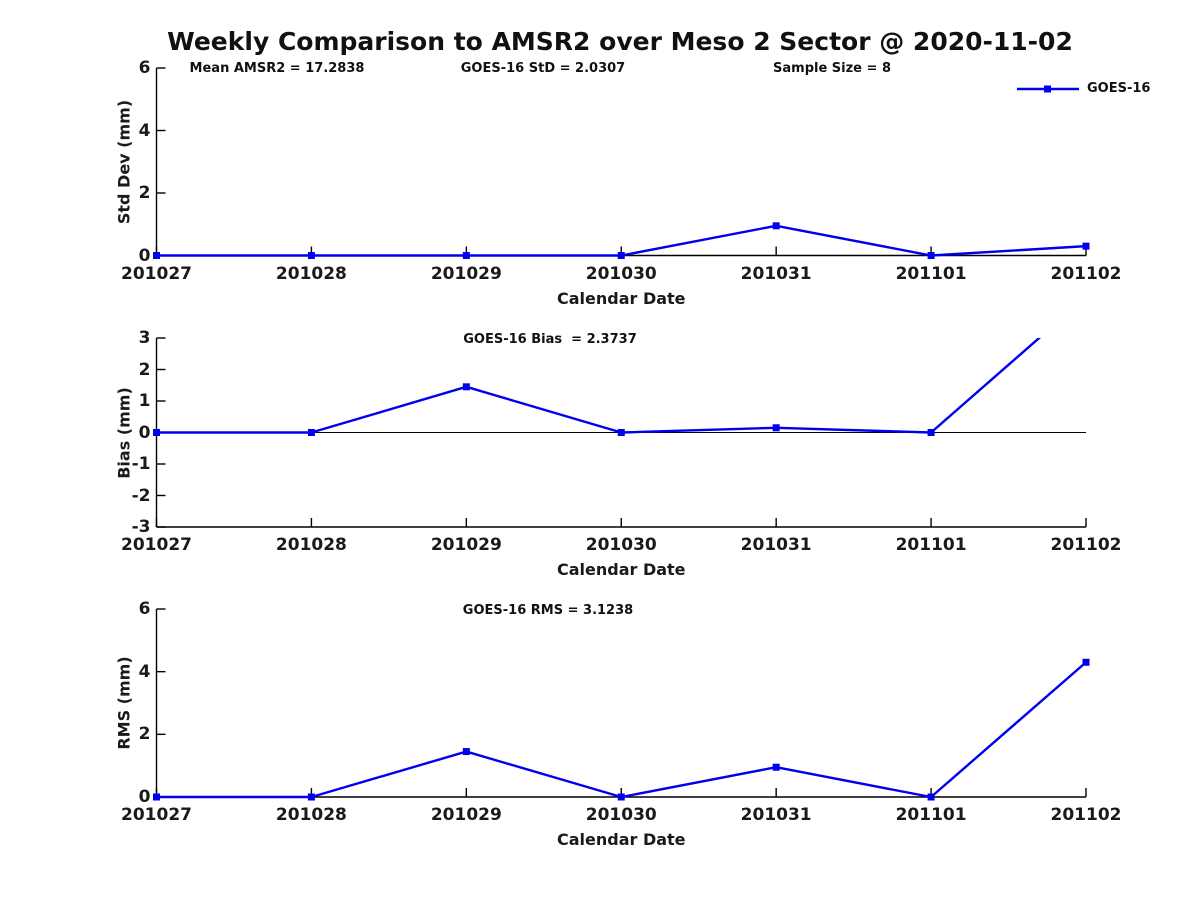  What do you see at coordinates (543, 68) in the screenshot?
I see `stat-goes16-std: GOES-16 StD = 2.0307` at bounding box center [543, 68].